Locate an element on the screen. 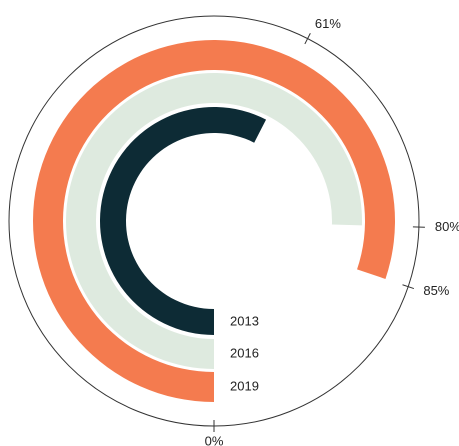  value-label: 85% is located at coordinates (436, 290).